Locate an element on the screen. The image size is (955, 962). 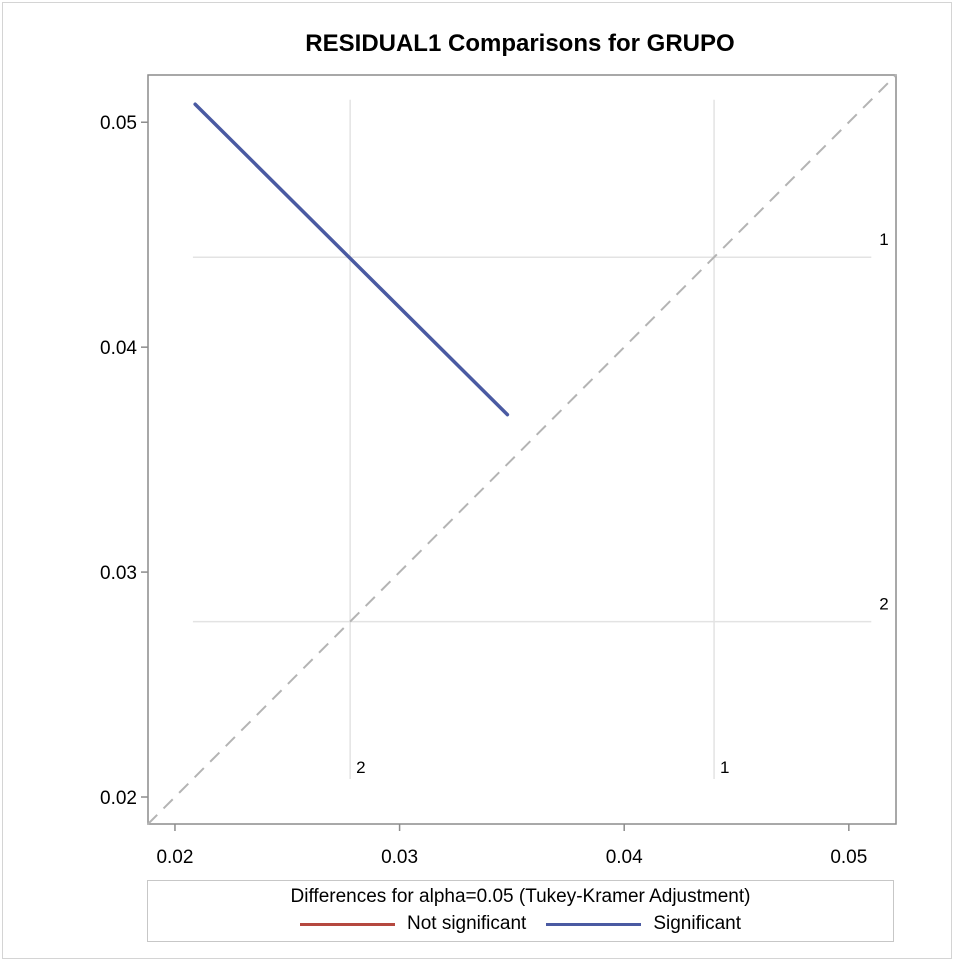
legend-swatch-significant is located at coordinates (594, 924).